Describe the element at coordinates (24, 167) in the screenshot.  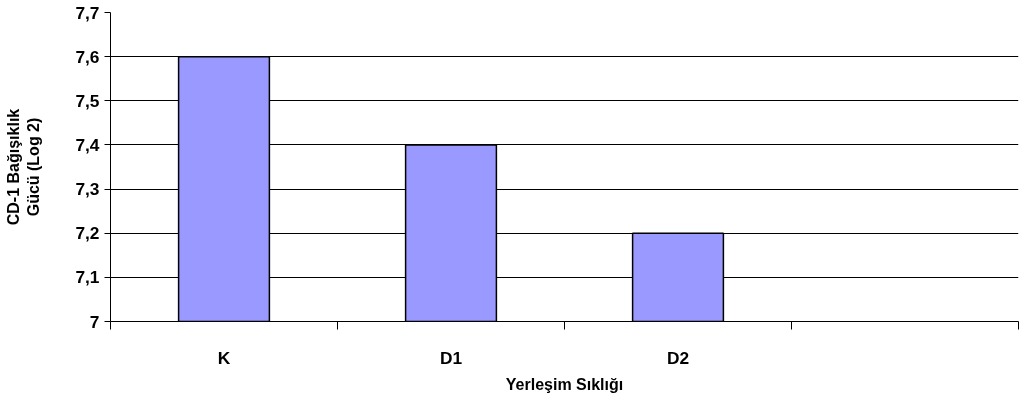
I see `y-axis-title: CD-1 Bağışıklık Gücü (Log 2)` at that location.